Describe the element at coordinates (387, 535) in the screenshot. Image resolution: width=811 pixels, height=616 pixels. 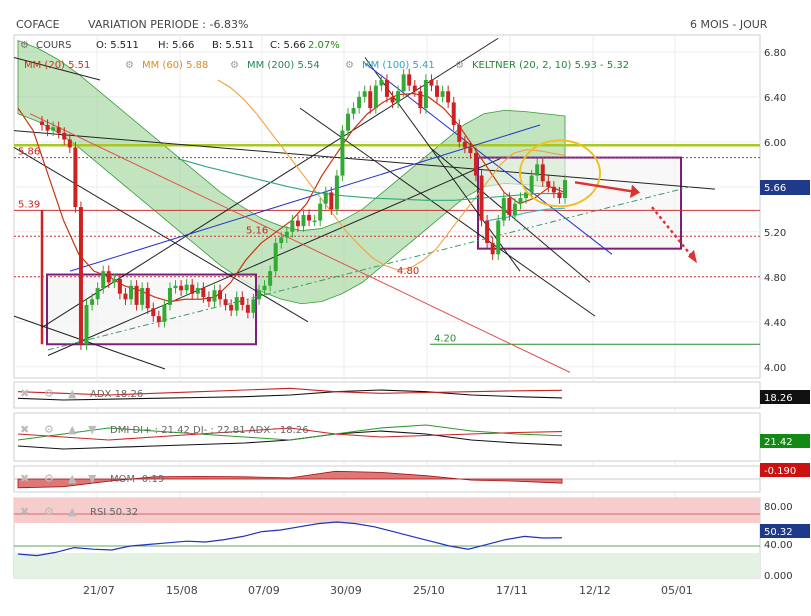
I see `rsi-series` at that location.